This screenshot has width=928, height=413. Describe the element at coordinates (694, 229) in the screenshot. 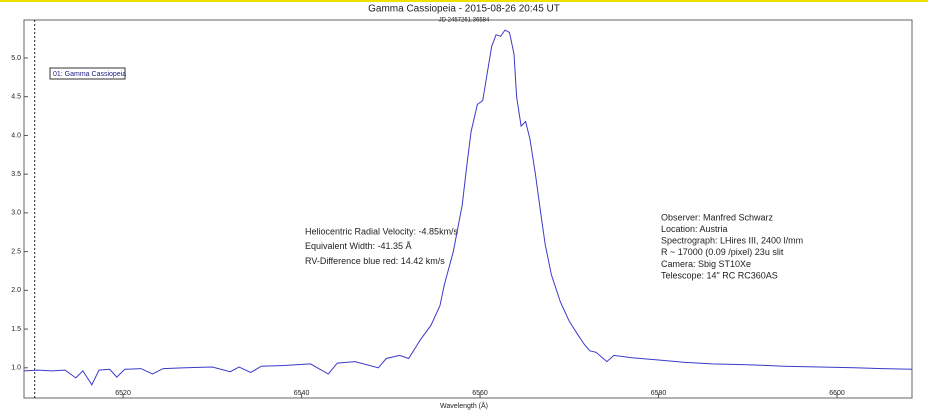

I see `annotation: Location: Austria` at that location.